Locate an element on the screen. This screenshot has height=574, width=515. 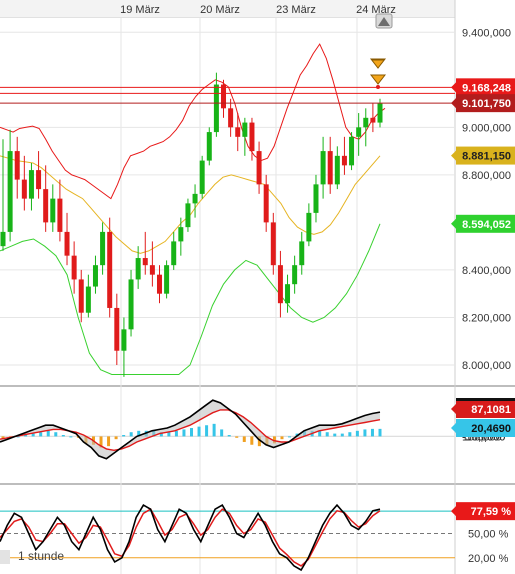
x-tick-label: 19 März is located at coordinates (140, 10).